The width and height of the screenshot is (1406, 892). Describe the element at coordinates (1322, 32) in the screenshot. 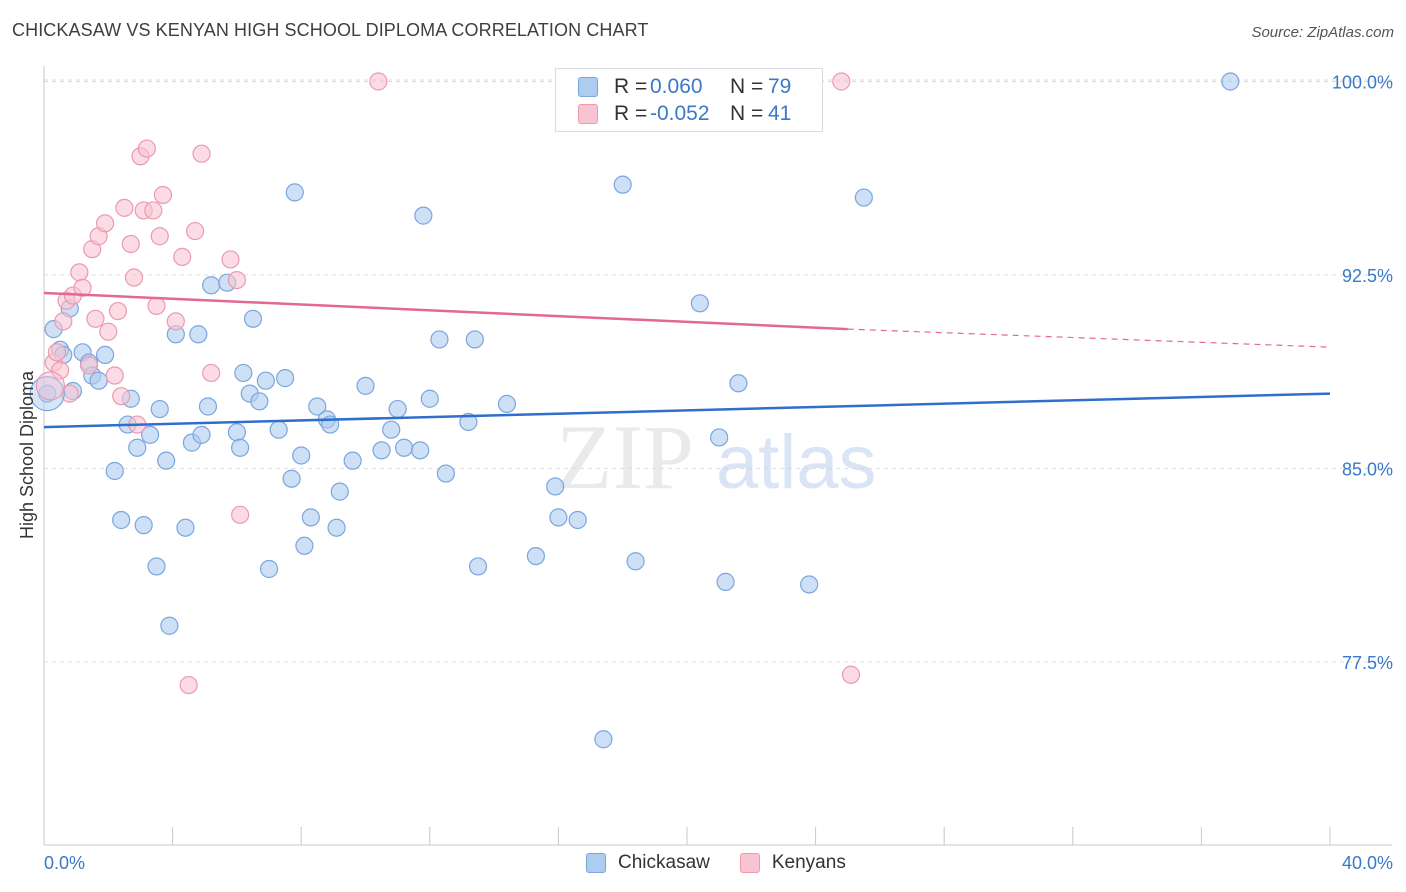

I see `chart-source: Source: ZipAtlas.com` at that location.